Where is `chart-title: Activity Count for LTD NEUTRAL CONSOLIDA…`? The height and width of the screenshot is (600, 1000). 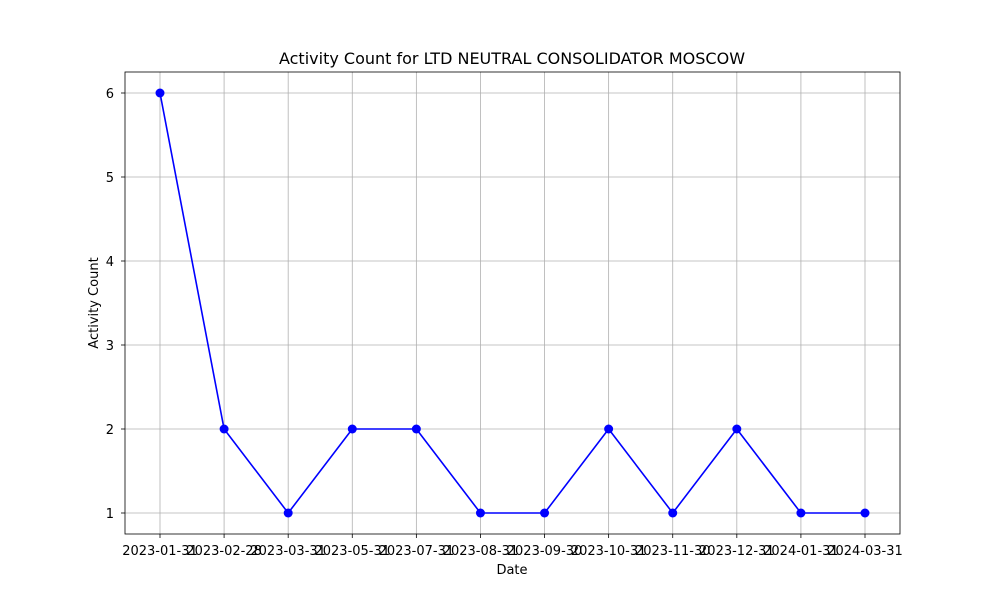 chart-title: Activity Count for LTD NEUTRAL CONSOLIDA… is located at coordinates (512, 58).